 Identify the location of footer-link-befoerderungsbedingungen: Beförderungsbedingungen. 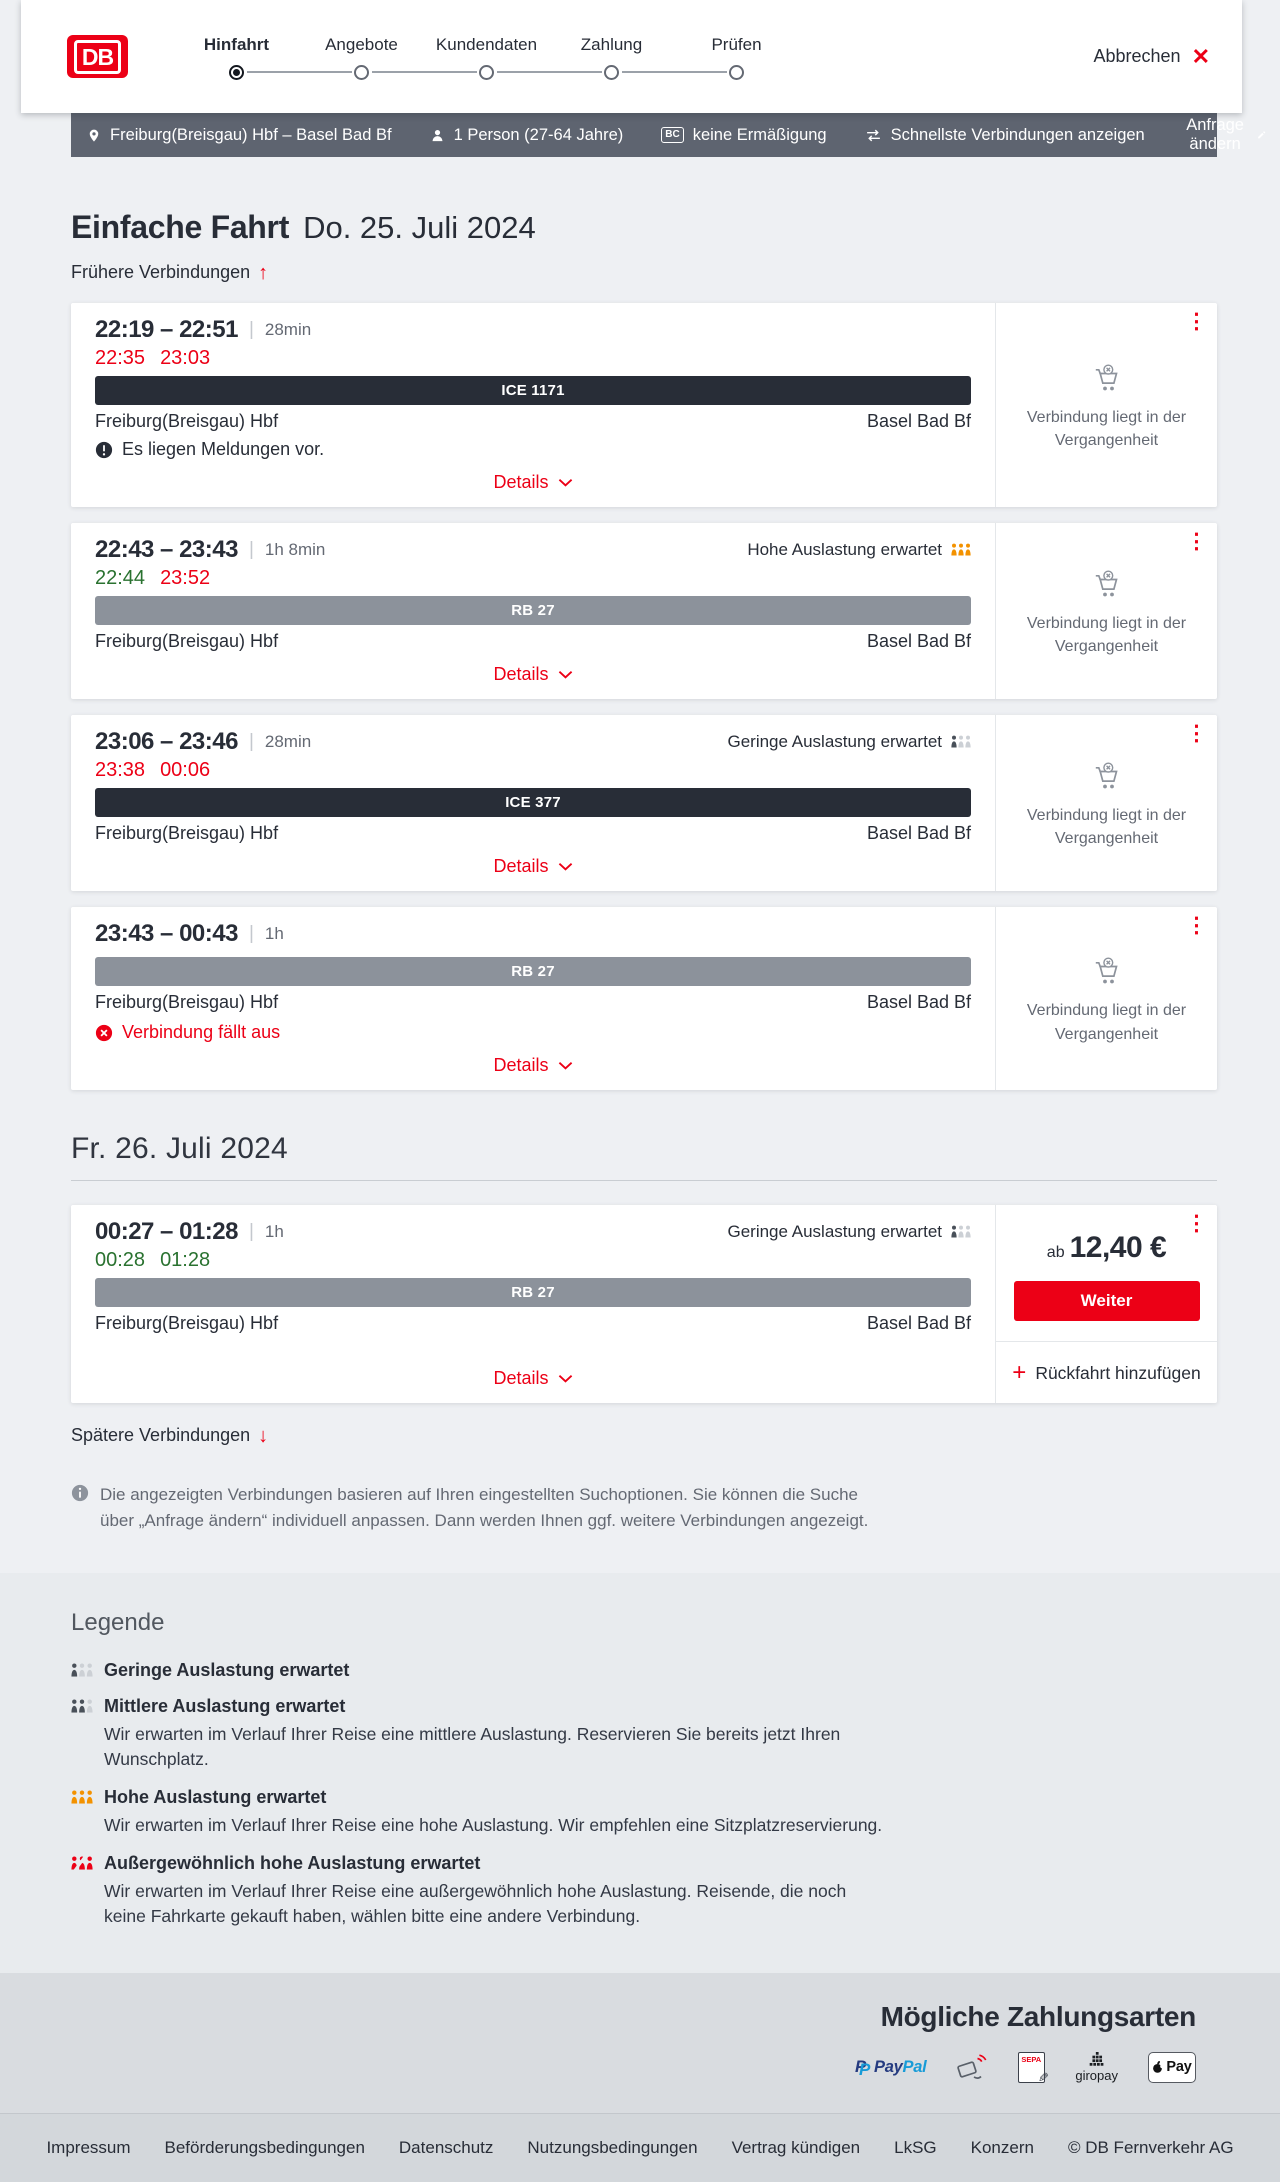
(264, 2147).